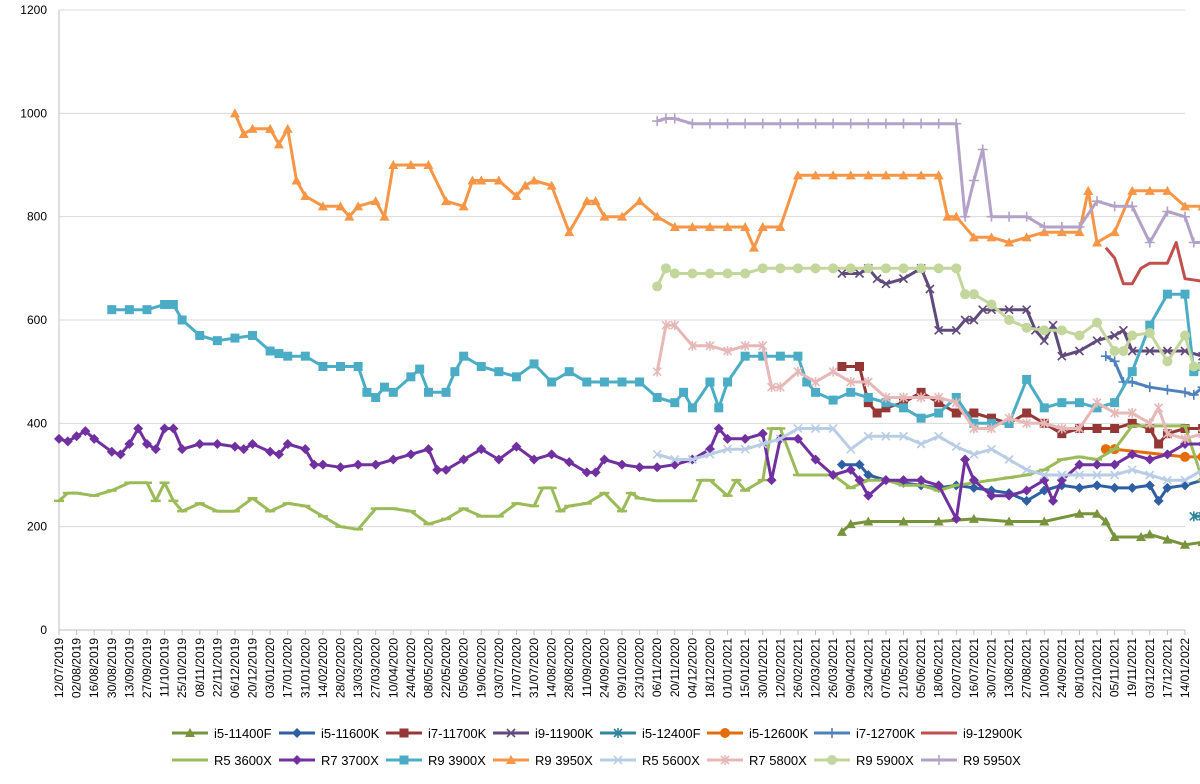  I want to click on x-tick-label: 19/11/2021, so click(1132, 667).